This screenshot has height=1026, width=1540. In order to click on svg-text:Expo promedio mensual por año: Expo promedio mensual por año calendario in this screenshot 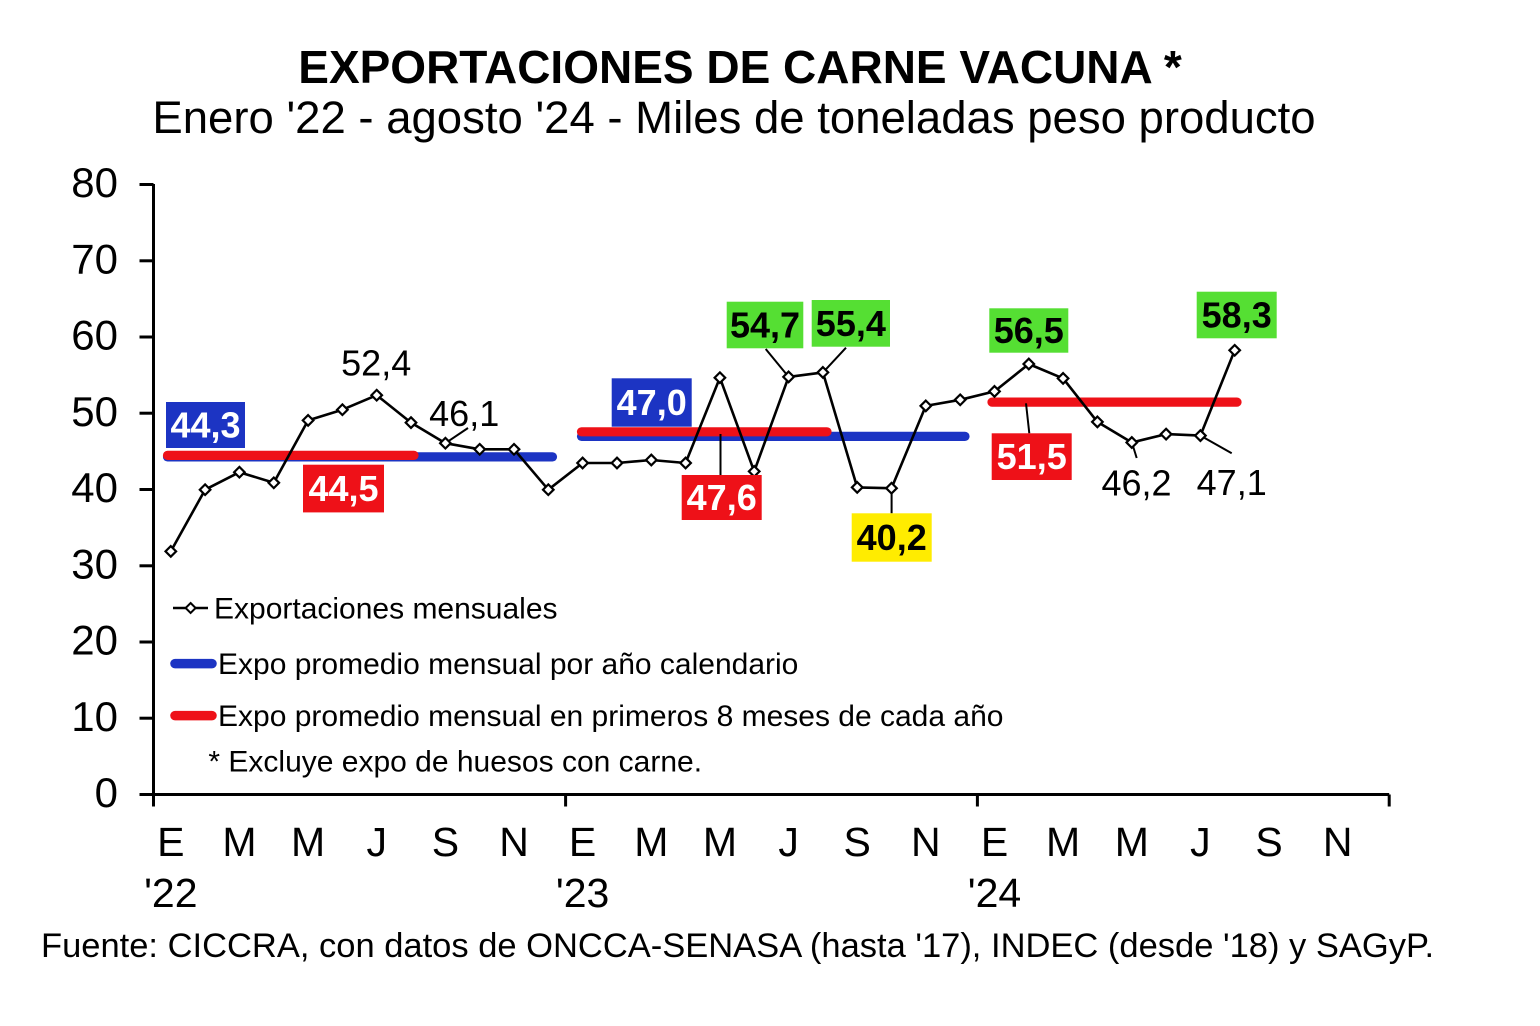, I will do `click(508, 664)`.